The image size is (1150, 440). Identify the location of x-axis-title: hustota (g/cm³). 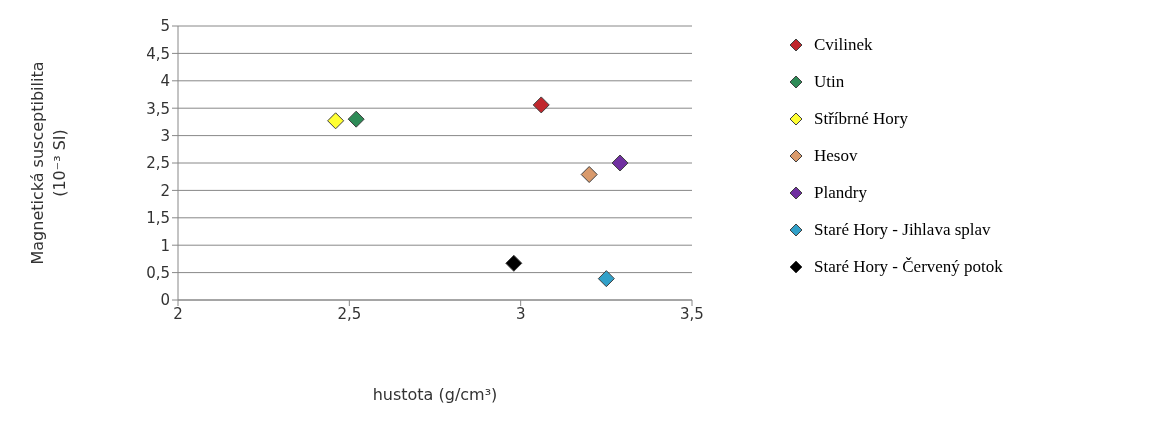
(435, 394).